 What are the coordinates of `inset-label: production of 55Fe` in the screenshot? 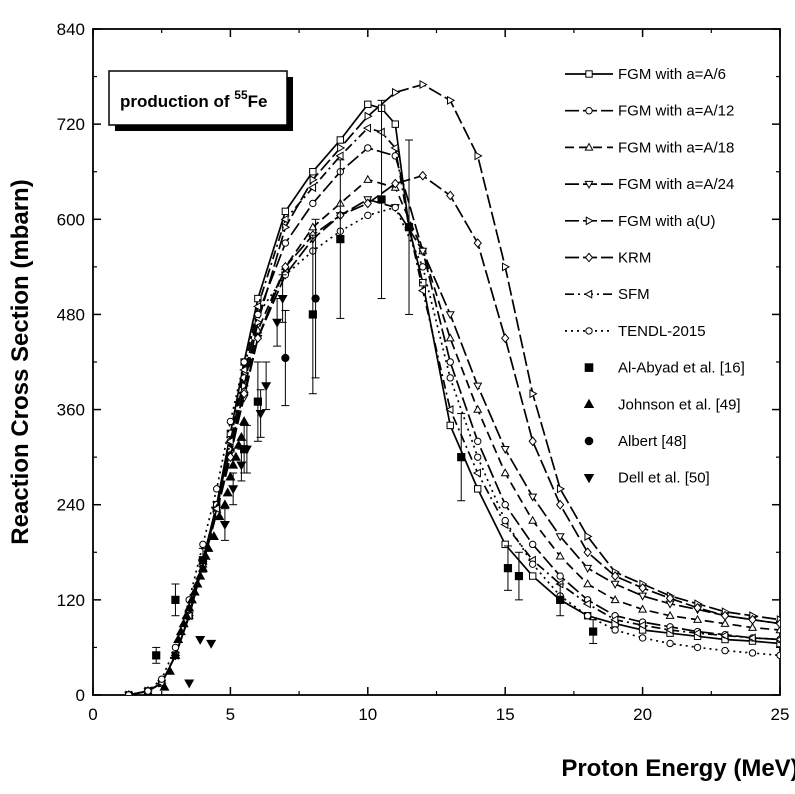 It's located at (193, 99).